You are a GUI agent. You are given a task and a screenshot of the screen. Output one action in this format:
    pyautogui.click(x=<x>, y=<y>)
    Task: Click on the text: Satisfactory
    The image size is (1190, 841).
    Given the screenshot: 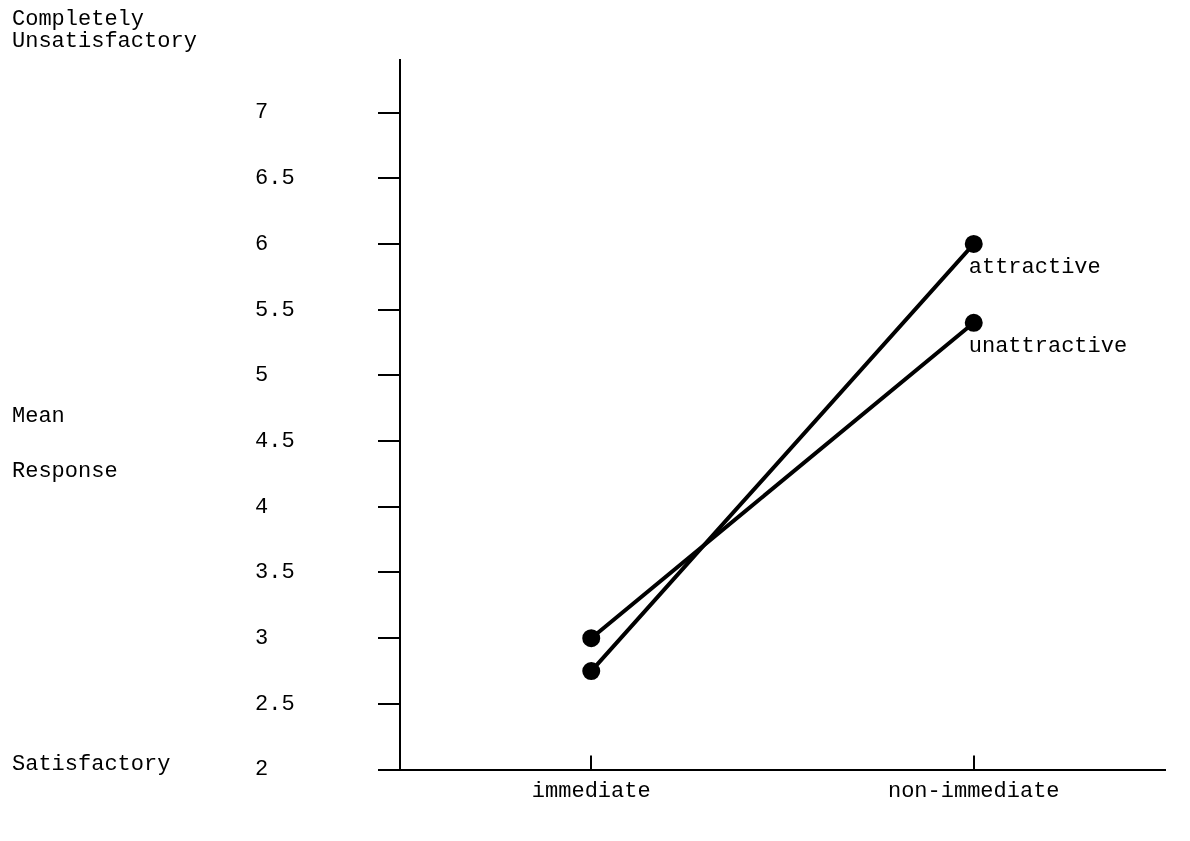 What is the action you would take?
    pyautogui.click(x=91, y=765)
    